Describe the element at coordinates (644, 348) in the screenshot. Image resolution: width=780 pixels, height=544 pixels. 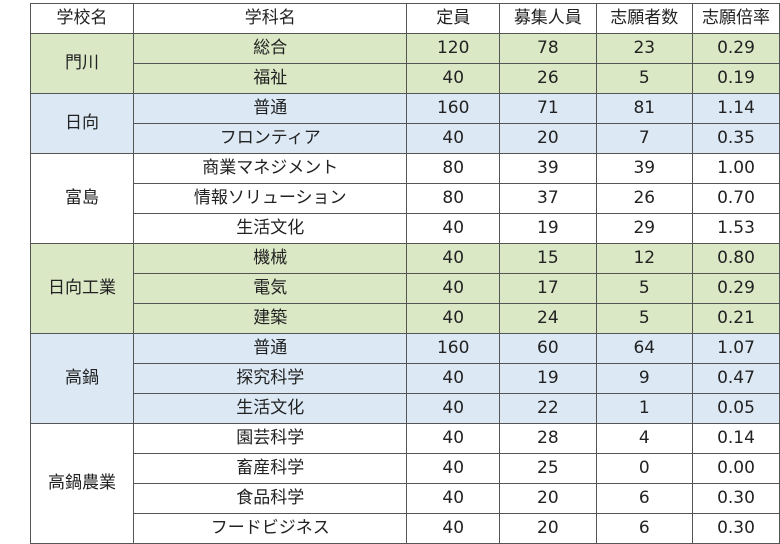
I see `applicants-cell: 64` at that location.